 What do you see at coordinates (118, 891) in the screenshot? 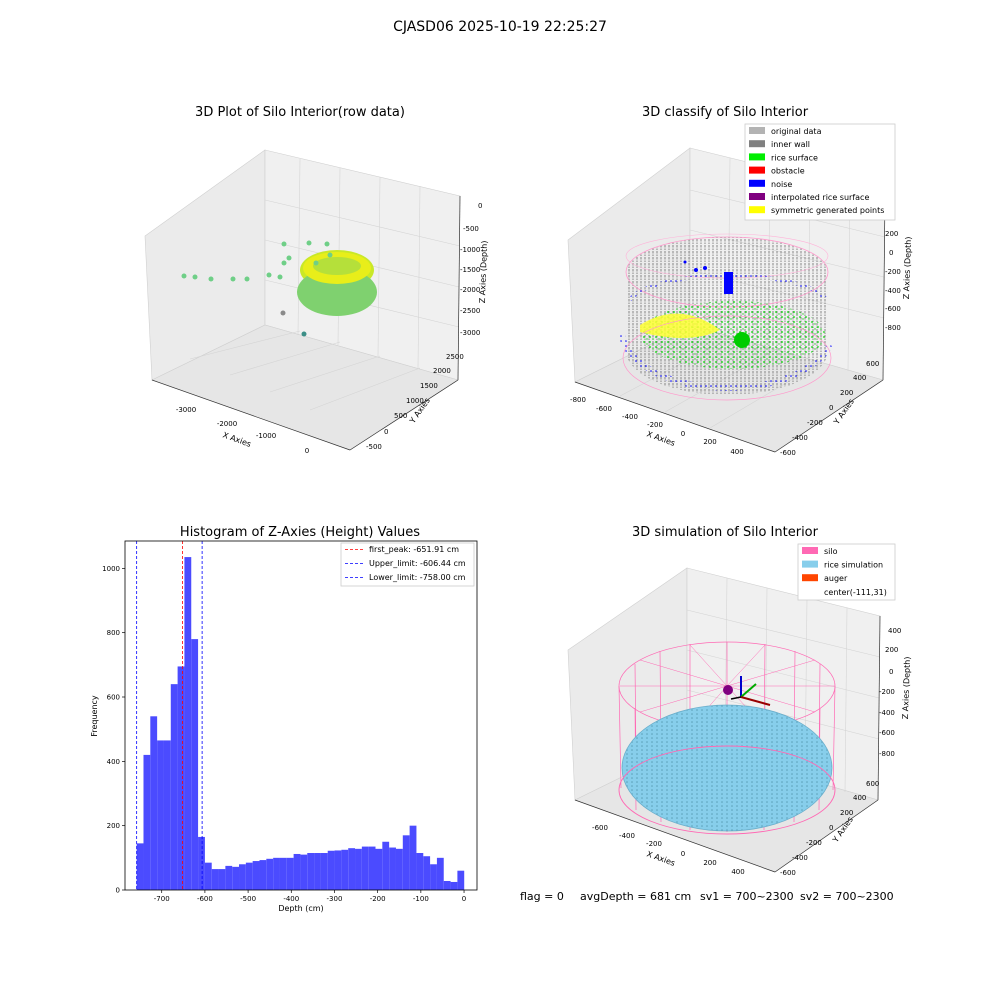
I see `y-tick-label: 0` at bounding box center [118, 891].